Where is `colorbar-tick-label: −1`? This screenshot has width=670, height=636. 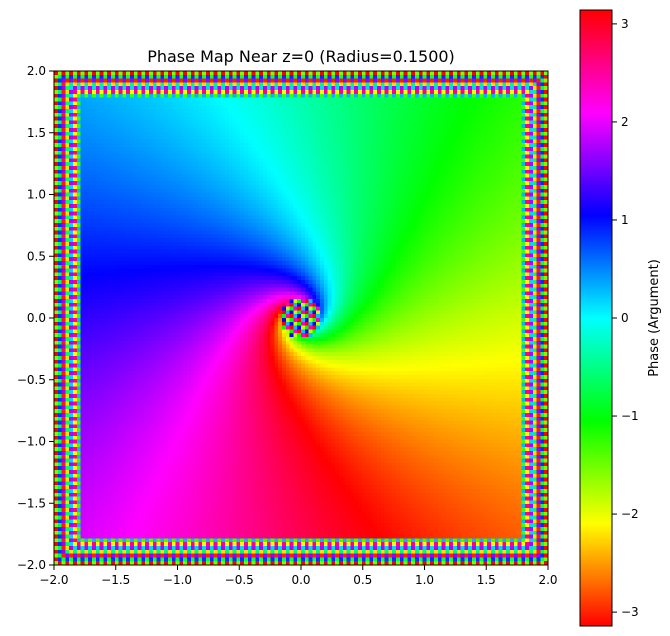 colorbar-tick-label: −1 is located at coordinates (630, 416).